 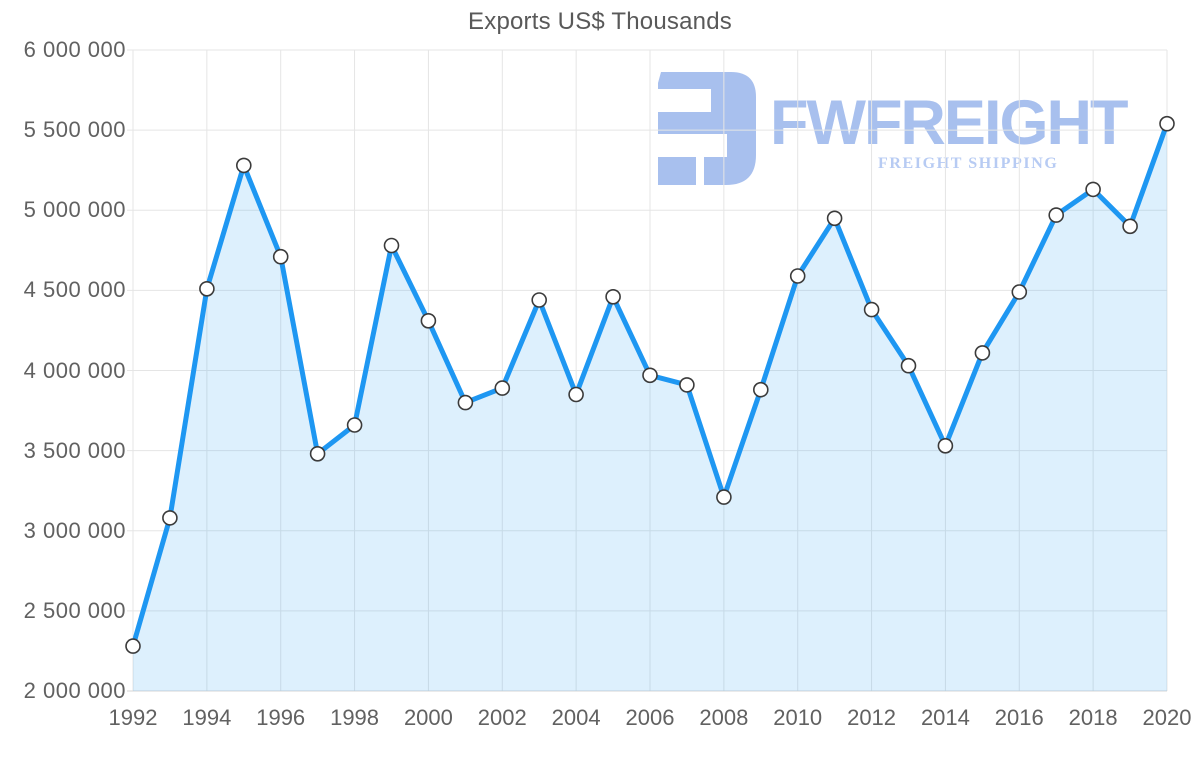 I want to click on x-axis-label: 1998, so click(x=355, y=717).